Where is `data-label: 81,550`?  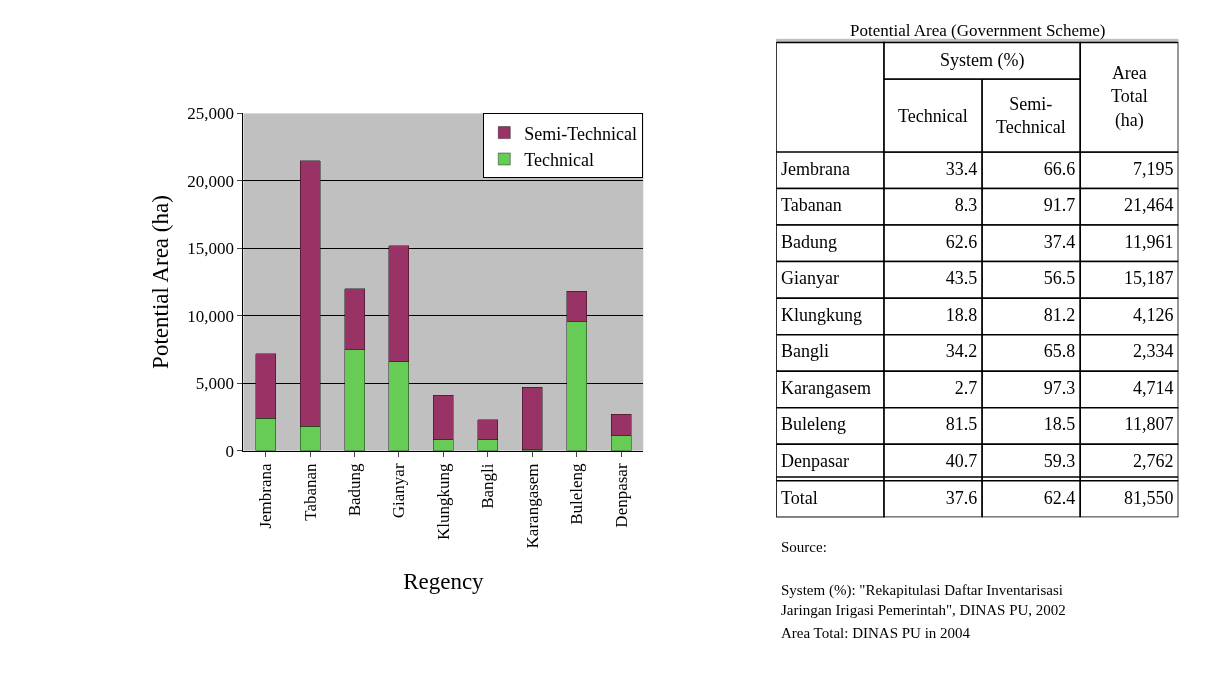 data-label: 81,550 is located at coordinates (1148, 497).